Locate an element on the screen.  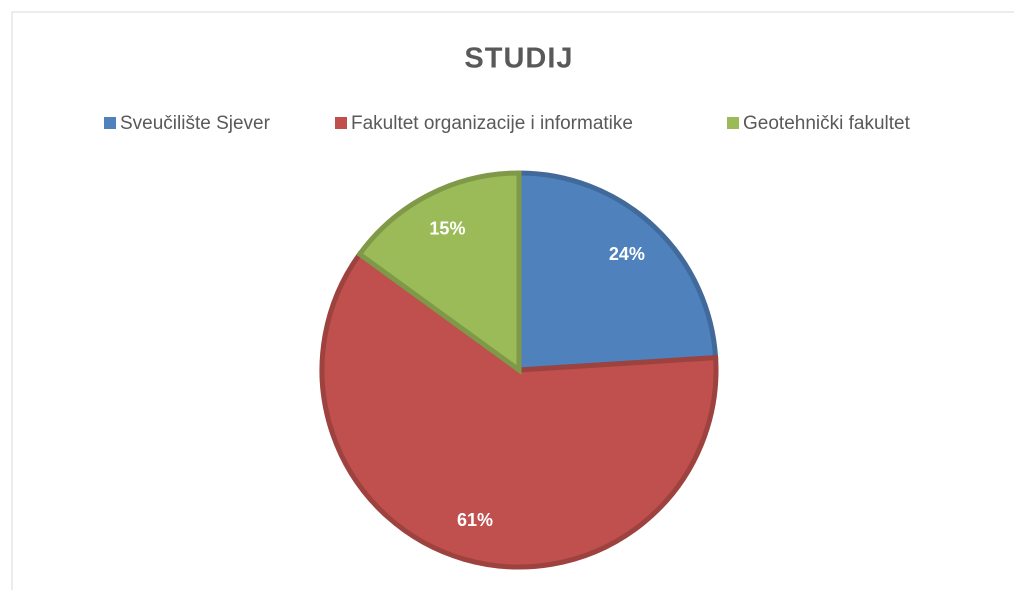
legend-label: Sveučilište Sjever is located at coordinates (195, 123).